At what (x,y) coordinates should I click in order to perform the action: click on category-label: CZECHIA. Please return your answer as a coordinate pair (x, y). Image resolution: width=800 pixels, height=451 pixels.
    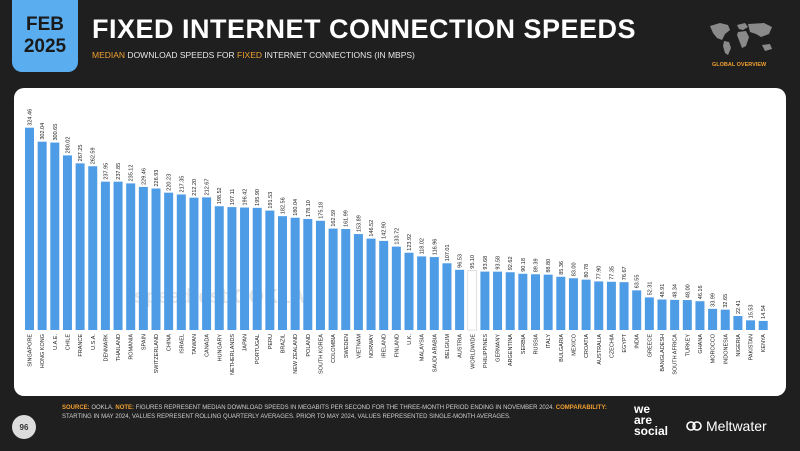
    Looking at the image, I should click on (612, 346).